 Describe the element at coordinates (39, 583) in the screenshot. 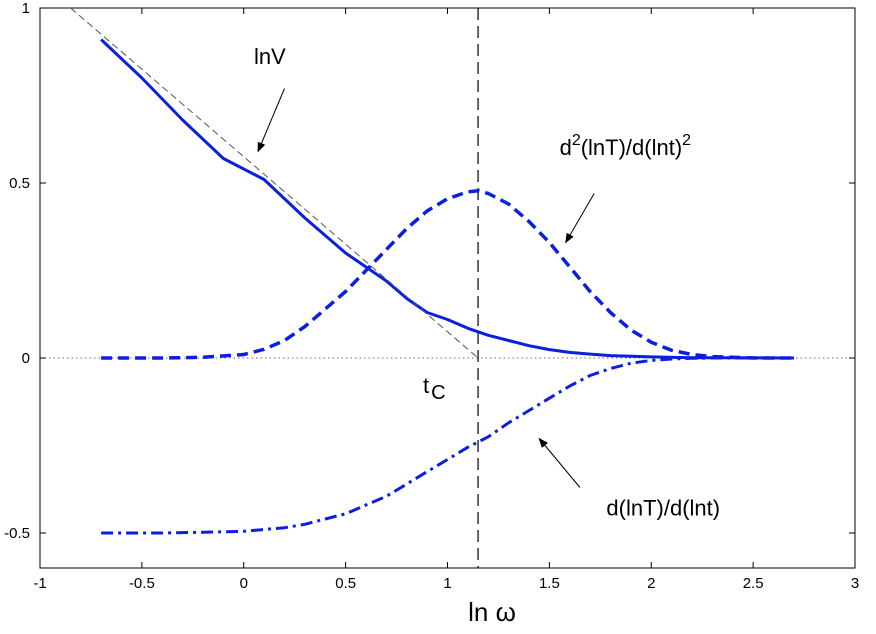

I see `x-tick-label: -1` at that location.